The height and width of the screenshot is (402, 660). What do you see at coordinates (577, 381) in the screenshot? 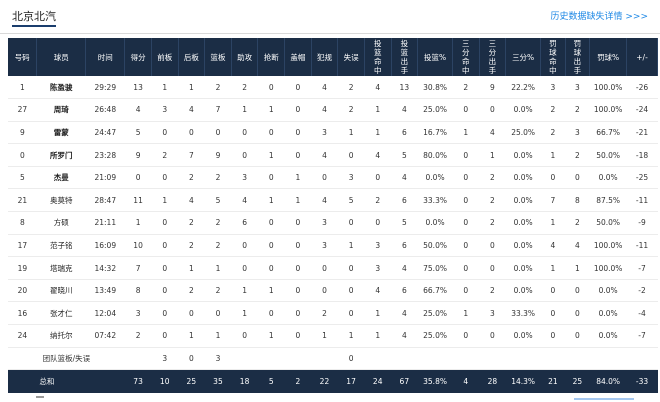
I see `total-cell-fta: 25` at bounding box center [577, 381].